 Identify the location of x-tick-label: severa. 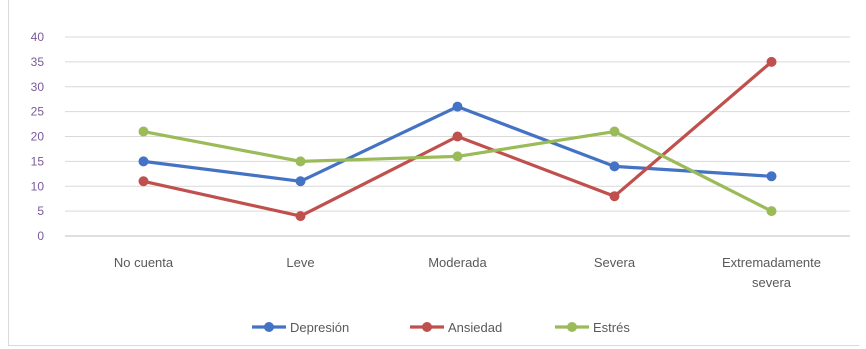
(772, 282).